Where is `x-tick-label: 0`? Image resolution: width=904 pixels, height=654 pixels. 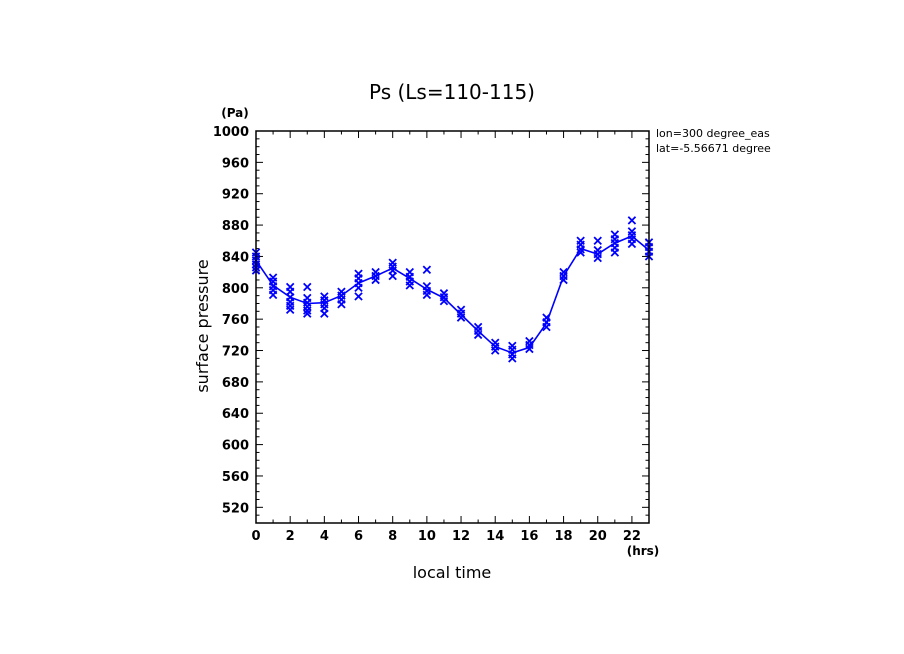
x-tick-label: 0 is located at coordinates (255, 536).